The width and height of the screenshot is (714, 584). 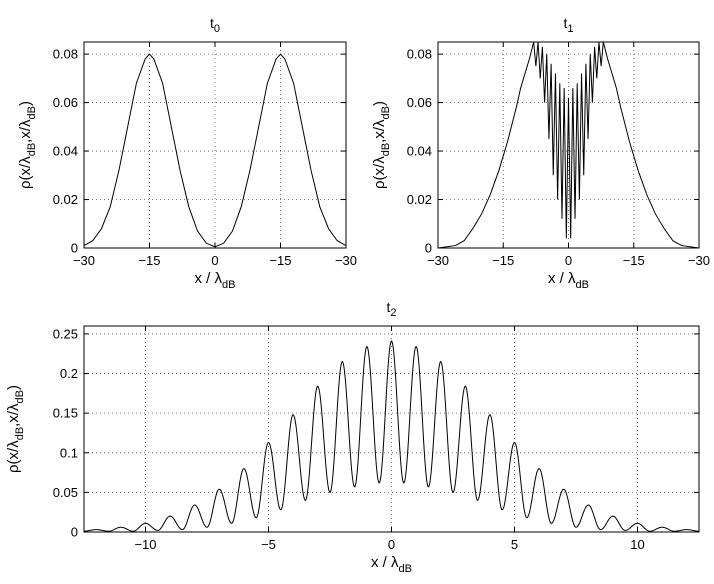 What do you see at coordinates (217, 29) in the screenshot?
I see `plot-title-subscript: 0` at bounding box center [217, 29].